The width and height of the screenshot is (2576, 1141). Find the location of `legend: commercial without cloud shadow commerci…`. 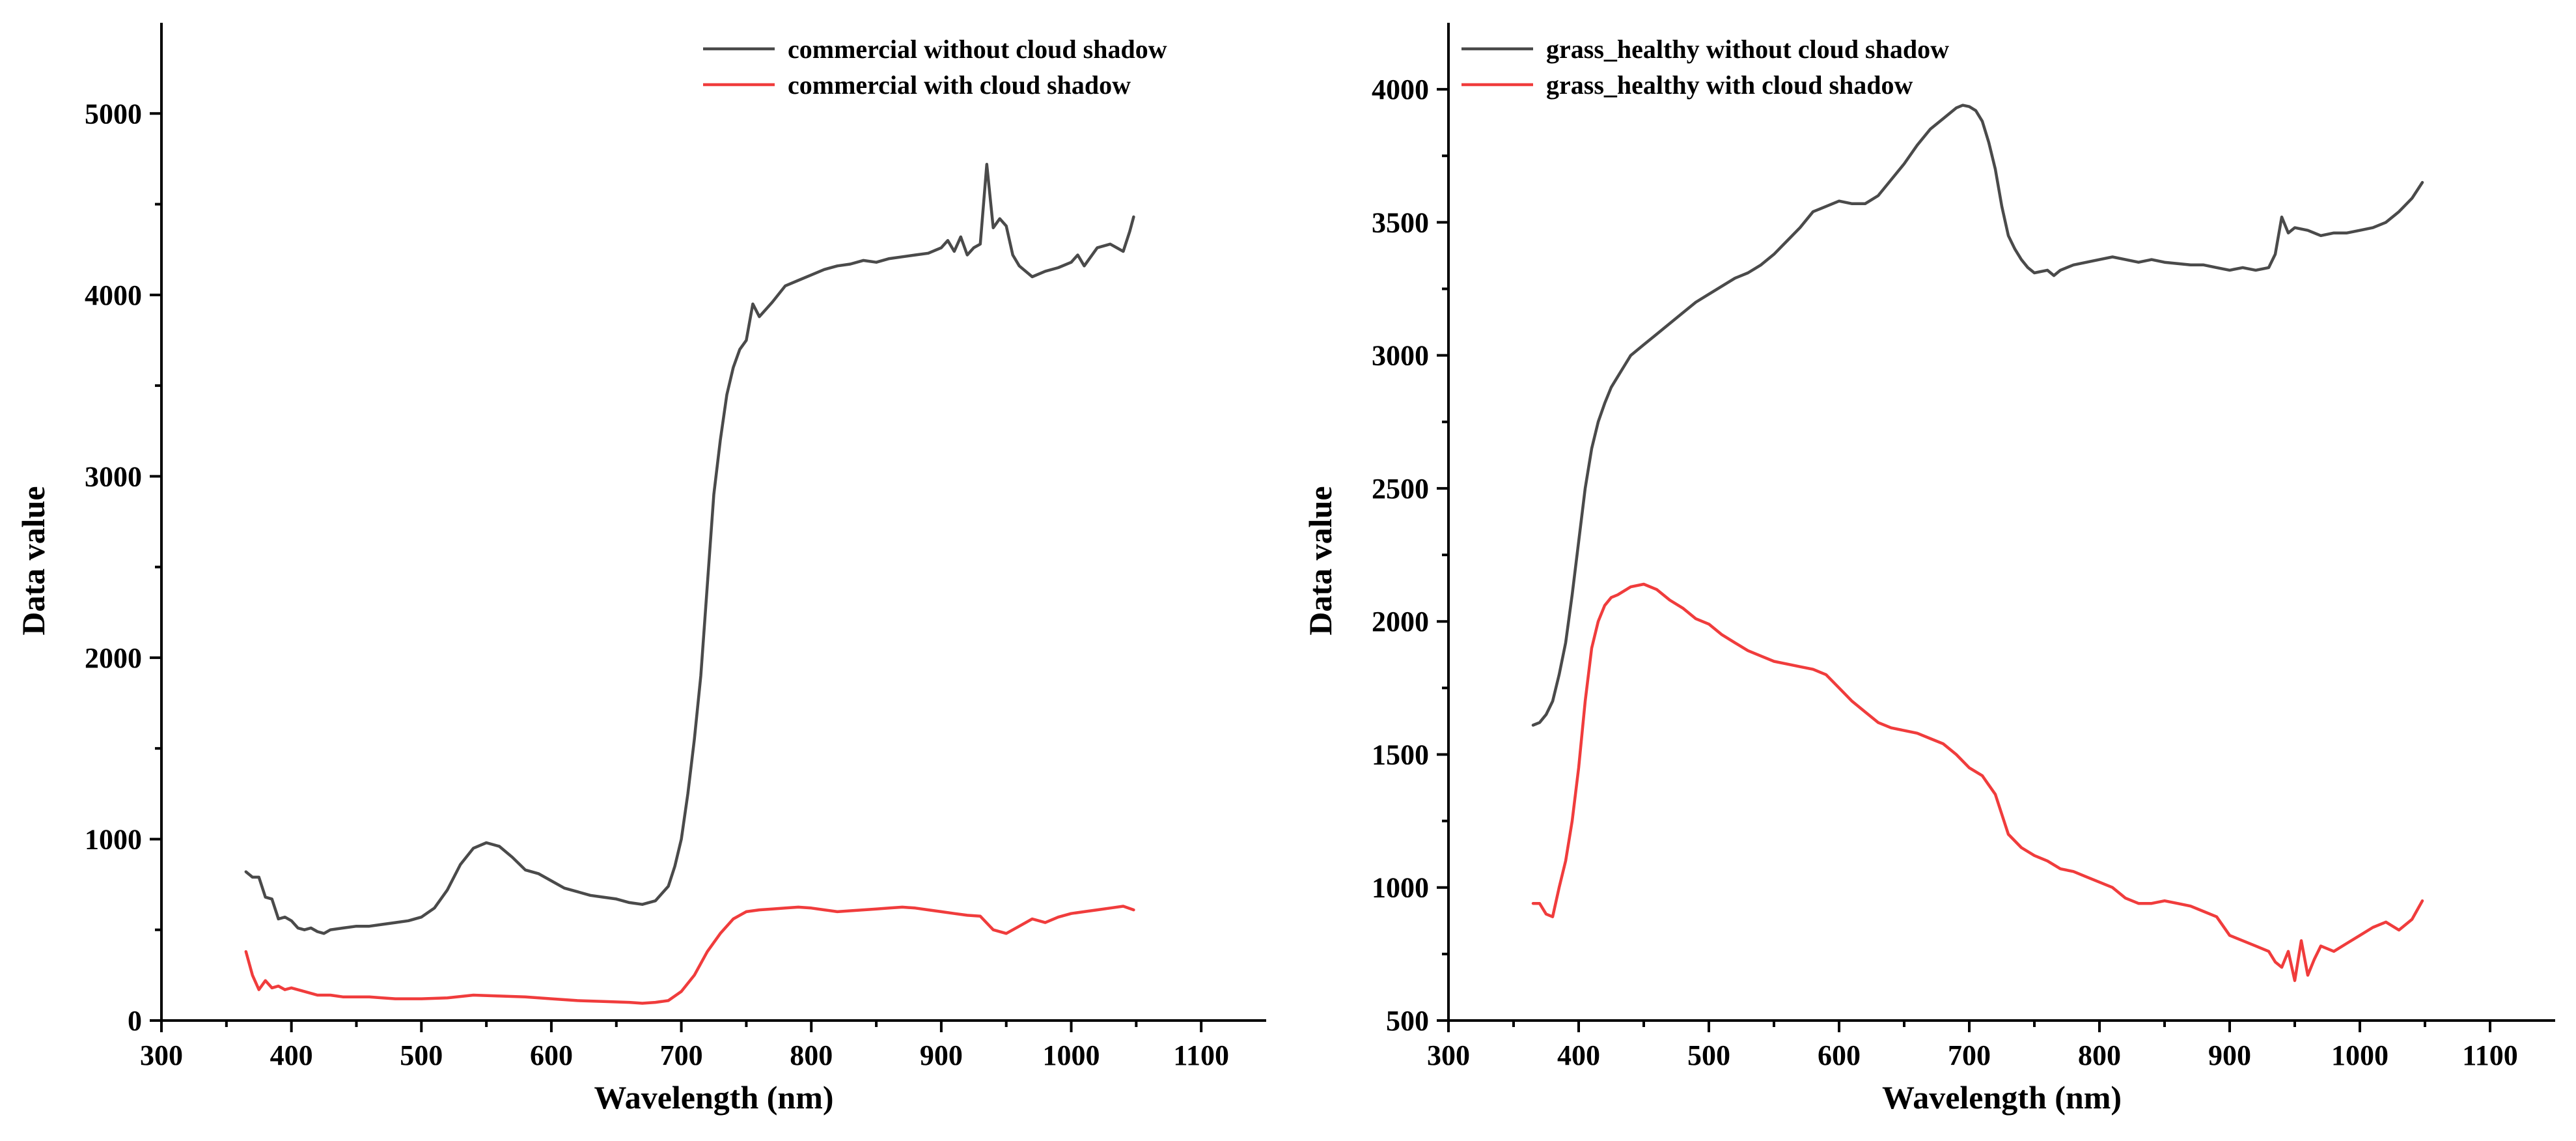

legend: commercial without cloud shadow commerci… is located at coordinates (935, 67).